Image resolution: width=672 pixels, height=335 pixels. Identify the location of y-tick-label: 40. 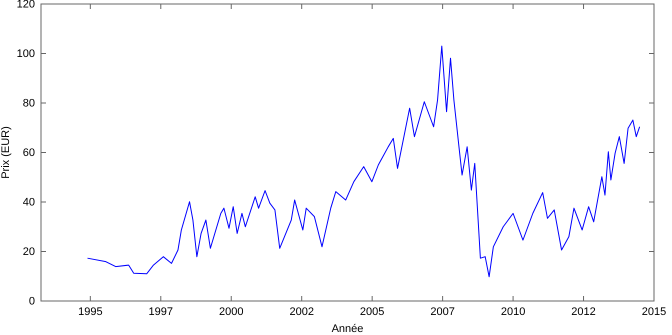
(28, 202).